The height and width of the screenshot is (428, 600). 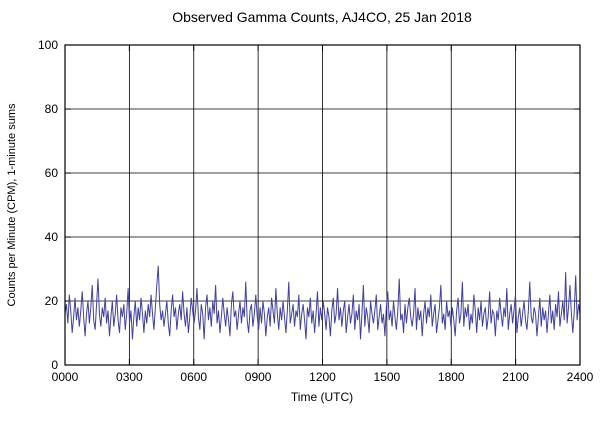 I want to click on x-tick-label: 1500, so click(x=387, y=377).